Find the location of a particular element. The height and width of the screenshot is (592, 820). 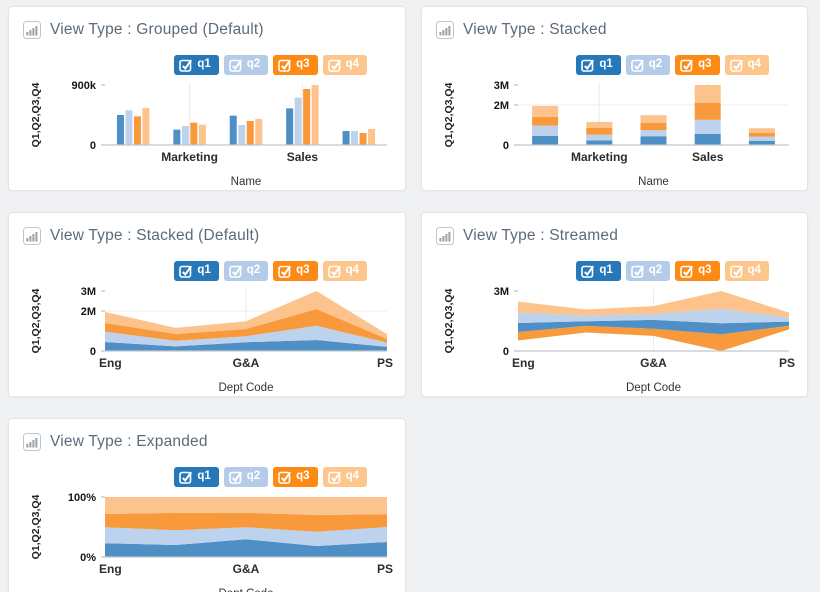

y-tick-label: 900k is located at coordinates (84, 86).